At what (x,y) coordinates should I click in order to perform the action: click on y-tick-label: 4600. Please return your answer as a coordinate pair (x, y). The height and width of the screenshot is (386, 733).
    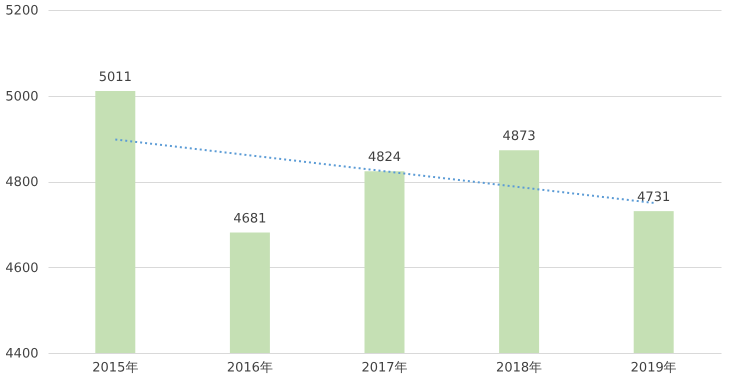
    Looking at the image, I should click on (21, 268).